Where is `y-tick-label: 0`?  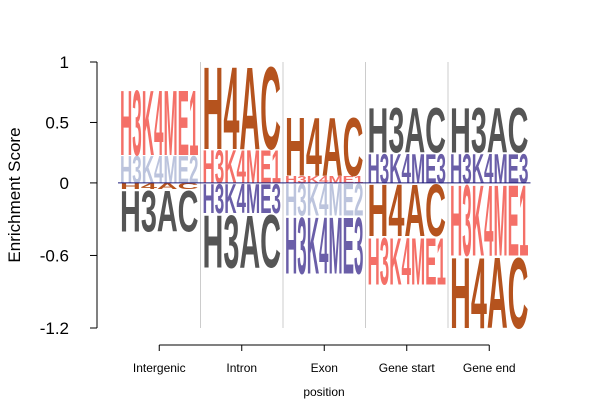
y-tick-label: 0 is located at coordinates (64, 183).